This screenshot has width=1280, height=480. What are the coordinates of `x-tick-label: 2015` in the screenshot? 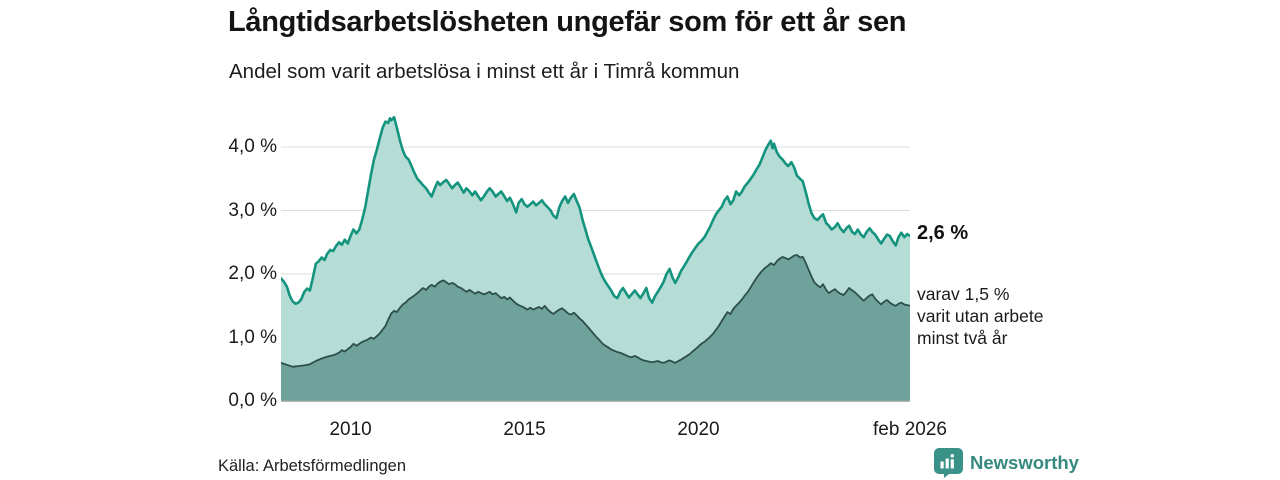 It's located at (524, 429).